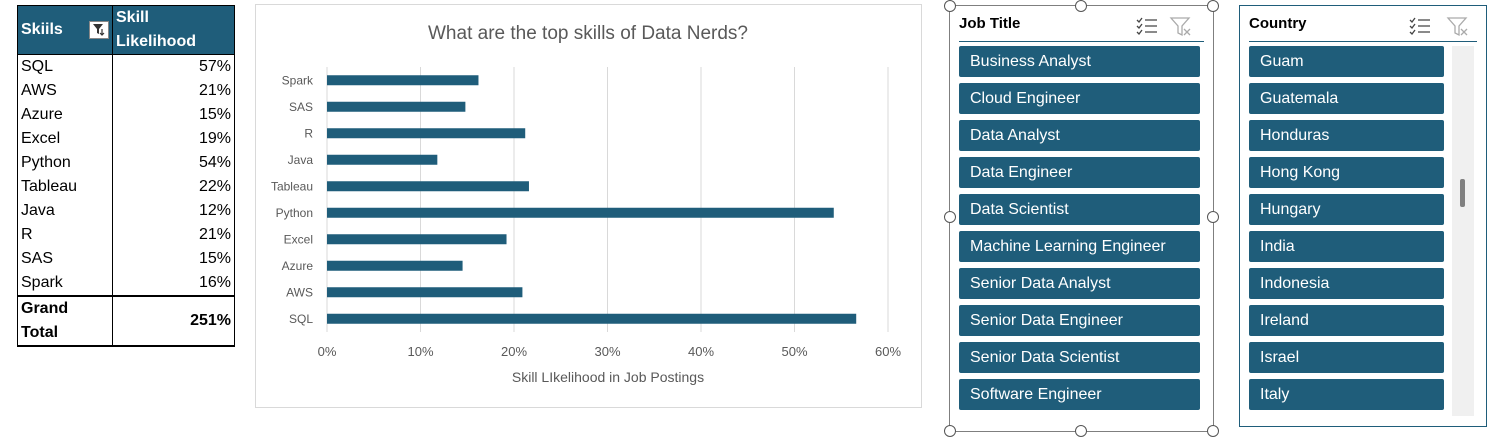 This screenshot has width=1499, height=447. Describe the element at coordinates (42, 29) in the screenshot. I see `skills-header-label: Skiils` at that location.